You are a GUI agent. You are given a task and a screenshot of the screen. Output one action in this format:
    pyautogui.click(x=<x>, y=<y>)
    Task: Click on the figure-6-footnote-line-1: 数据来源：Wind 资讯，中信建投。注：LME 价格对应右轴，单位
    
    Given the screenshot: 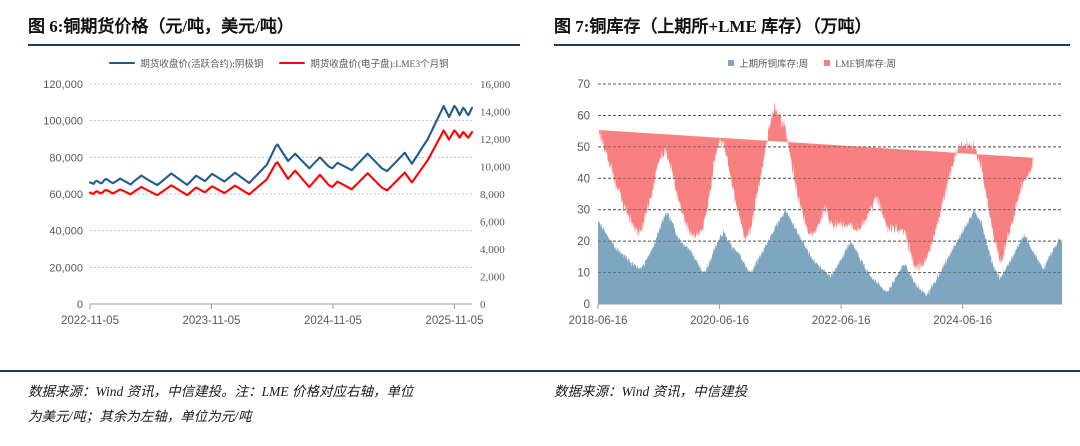 What is the action you would take?
    pyautogui.click(x=221, y=391)
    